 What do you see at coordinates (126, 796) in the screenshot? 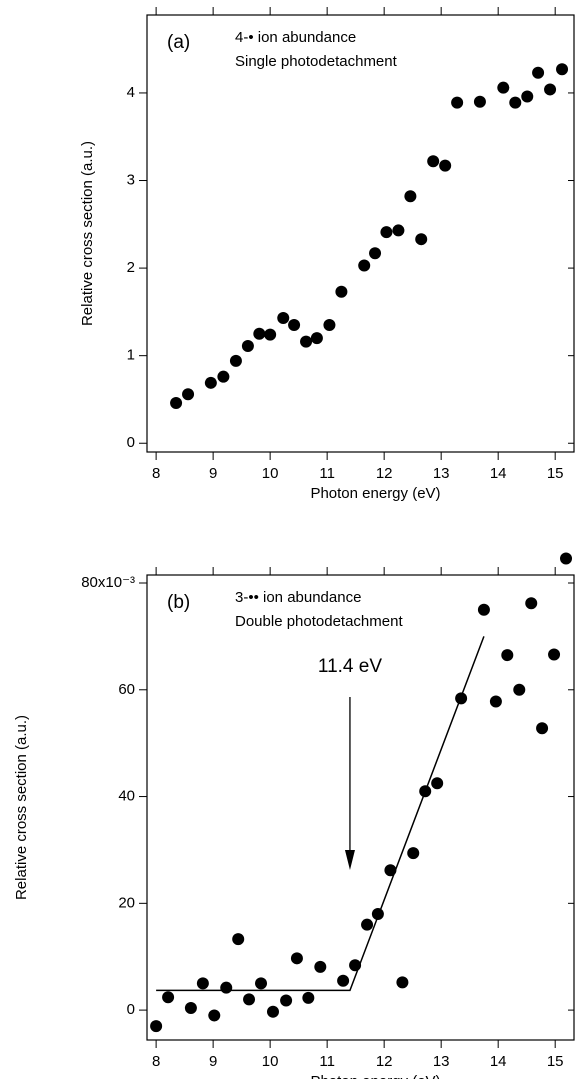
I see `y-tick-label: 40` at bounding box center [126, 796].